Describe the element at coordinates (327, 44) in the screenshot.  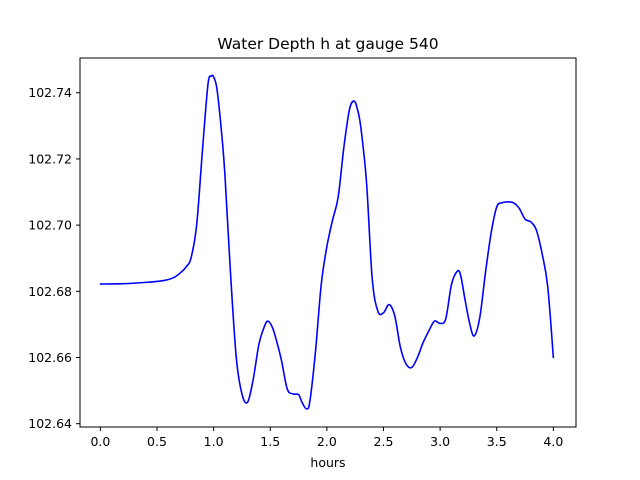
I see `chart-title: Water Depth h at gauge 540` at that location.